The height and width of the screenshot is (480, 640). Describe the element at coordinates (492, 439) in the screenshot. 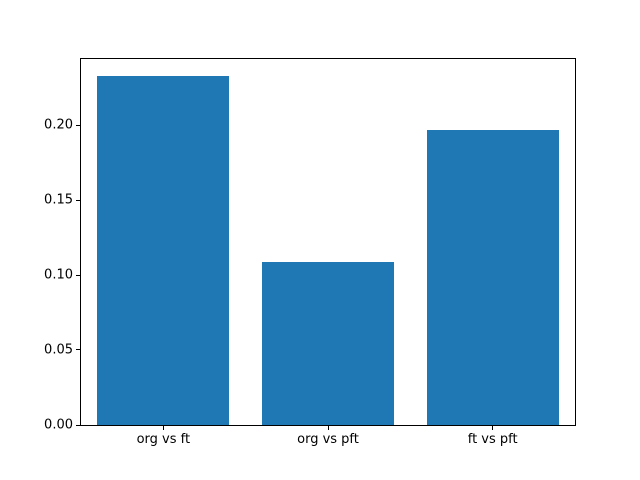

I see `x-tick-label: ft vs pft` at that location.